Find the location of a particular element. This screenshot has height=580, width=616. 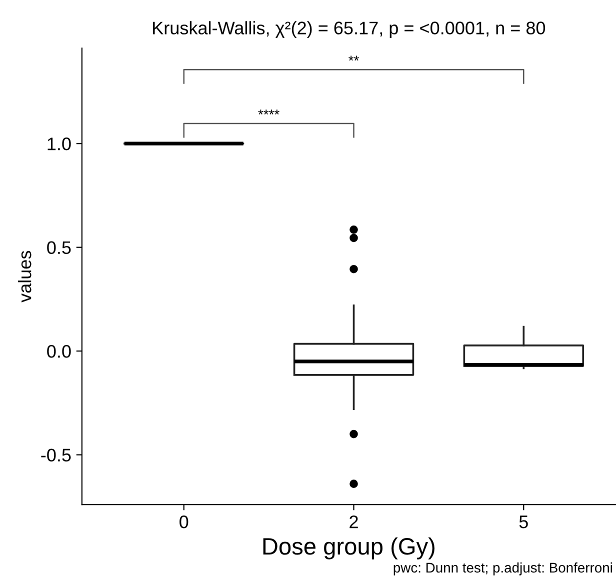

x-tick-label: 0 is located at coordinates (184, 521).